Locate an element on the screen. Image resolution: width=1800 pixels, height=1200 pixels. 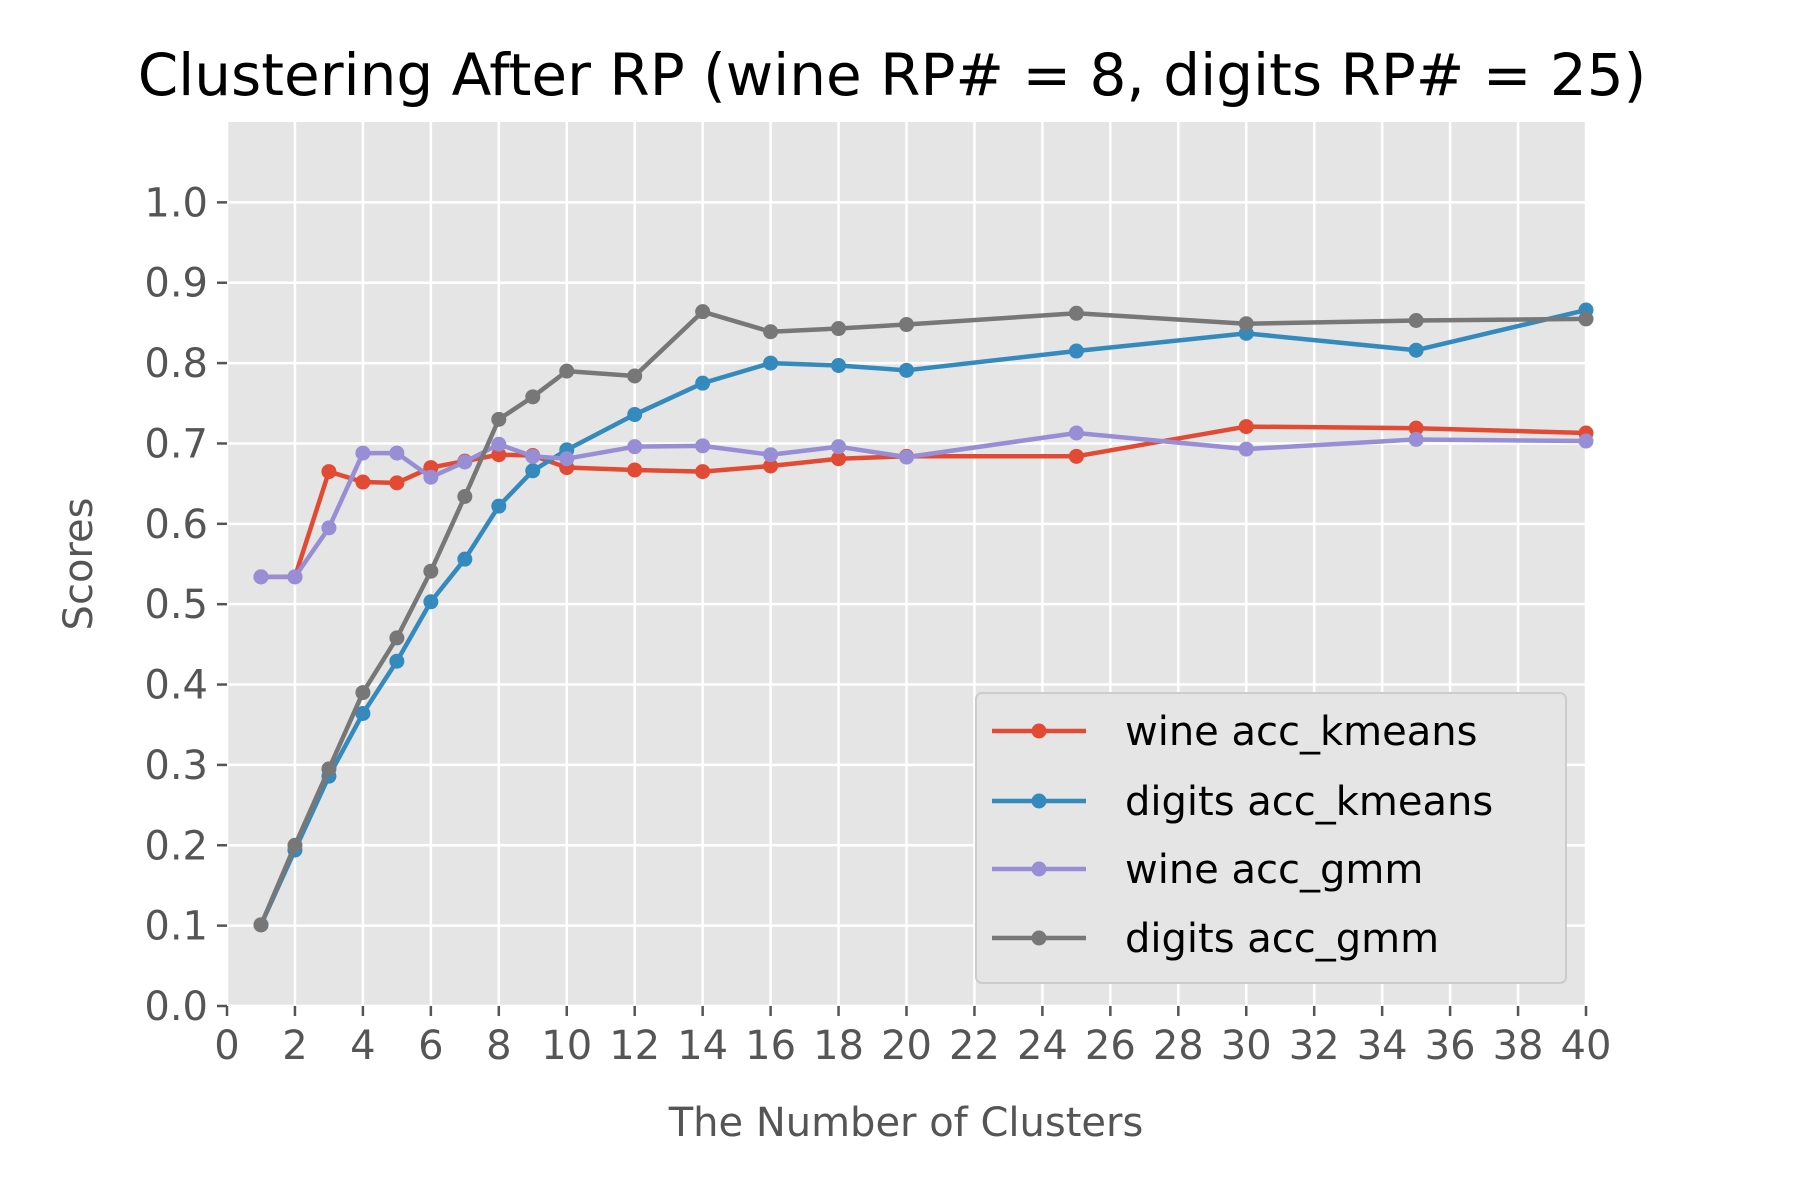
y-tick-label: 0.1 is located at coordinates (176, 927).